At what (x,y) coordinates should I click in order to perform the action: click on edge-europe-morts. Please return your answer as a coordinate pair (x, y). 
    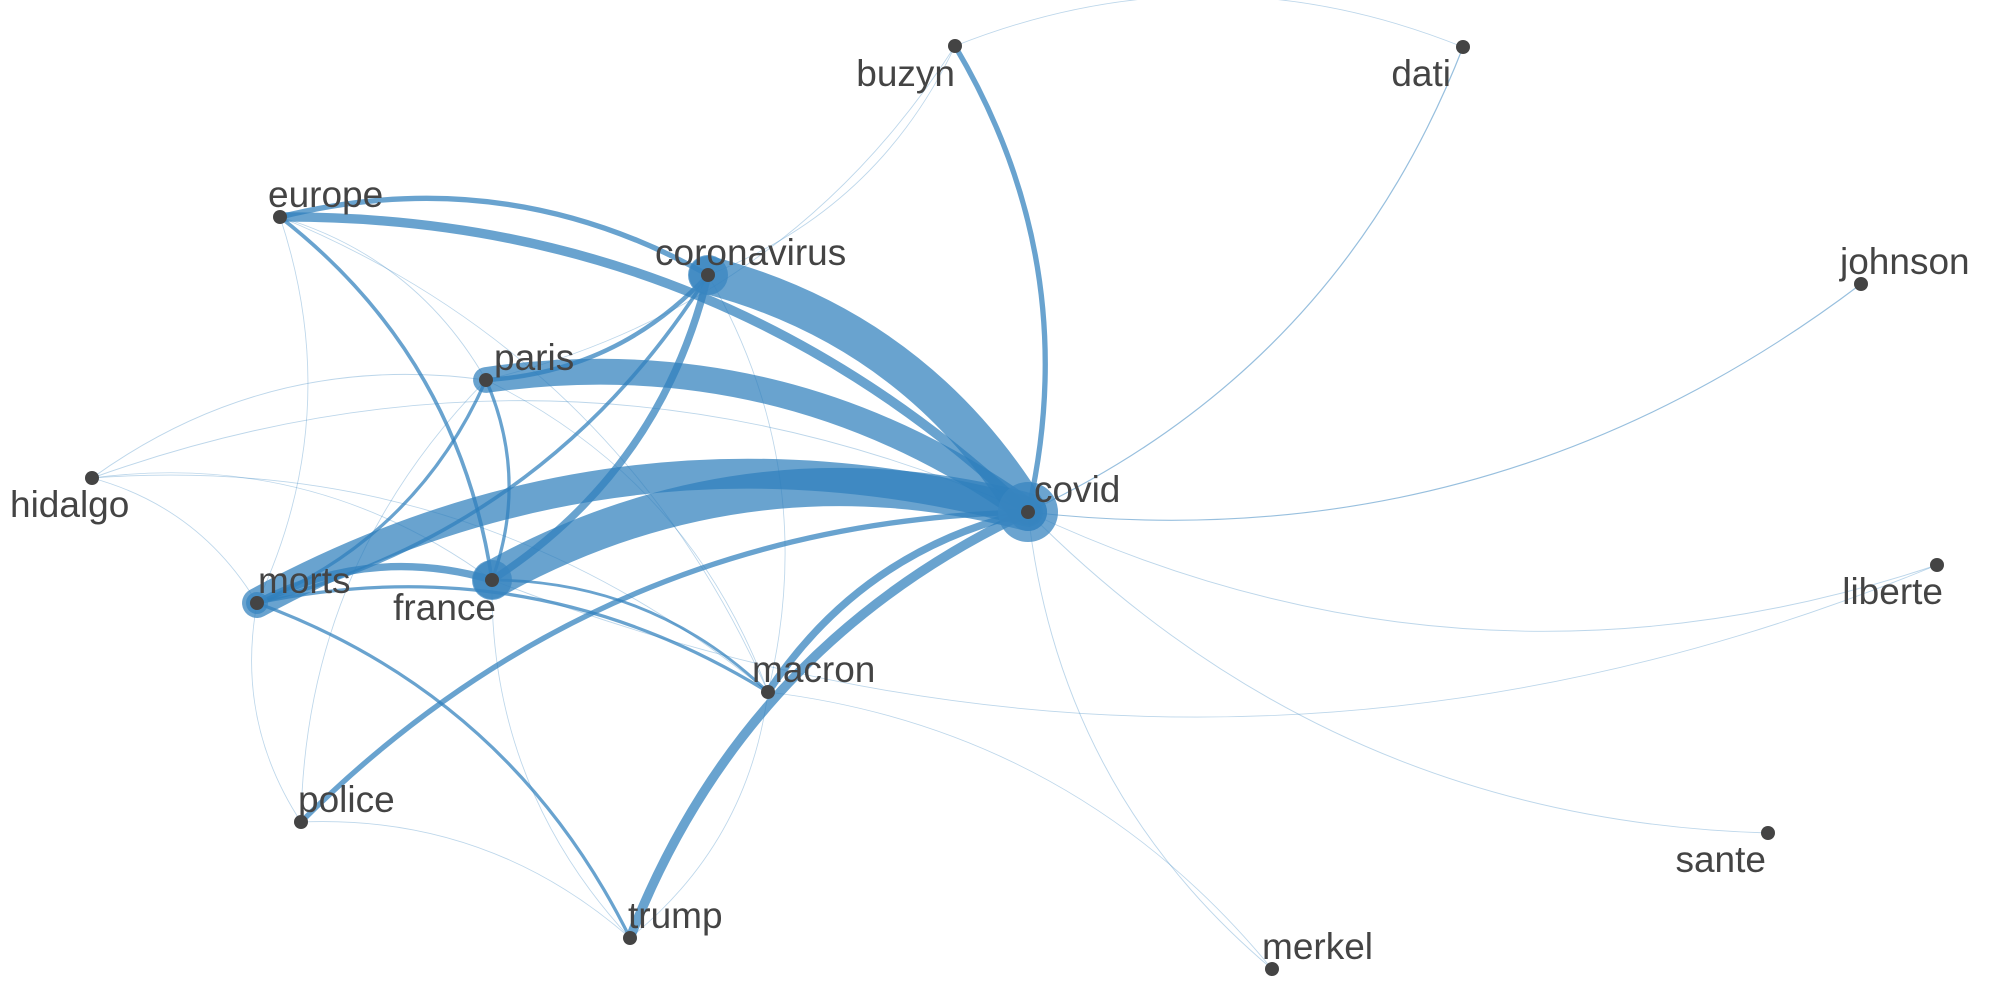
    Looking at the image, I should click on (282, 410).